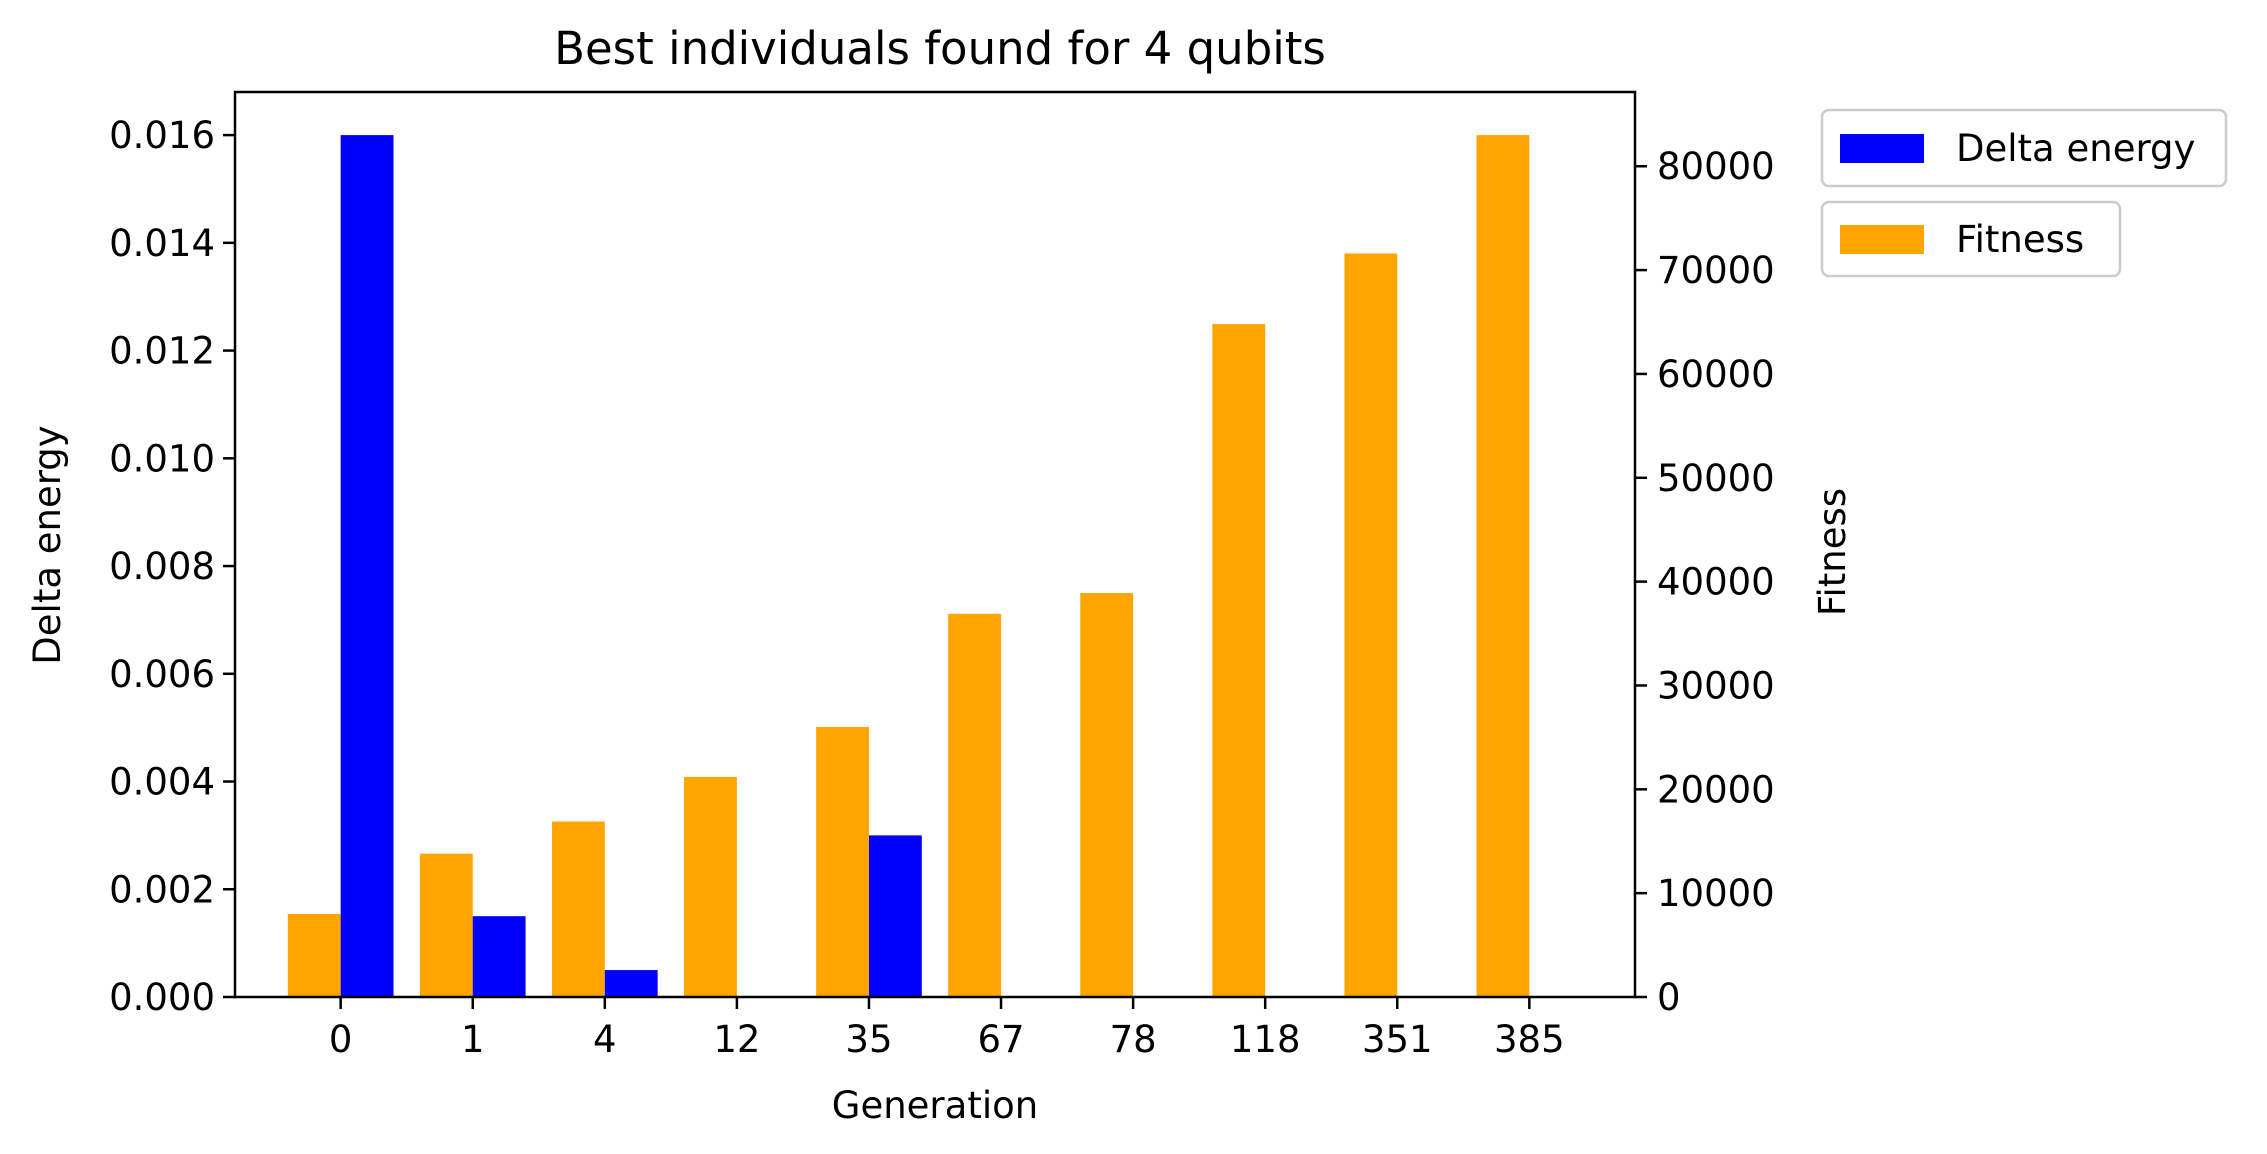 This screenshot has width=2267, height=1154. I want to click on y-right-tick-label: 10000, so click(1716, 893).